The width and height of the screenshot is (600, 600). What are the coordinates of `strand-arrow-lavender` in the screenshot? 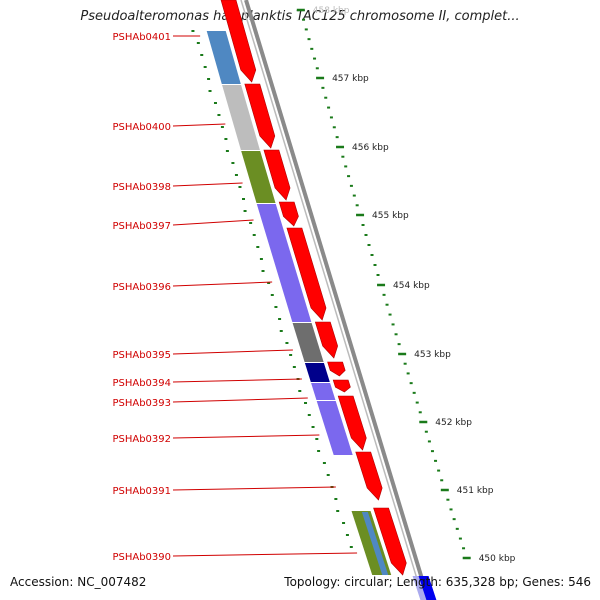 It's located at (419, 588).